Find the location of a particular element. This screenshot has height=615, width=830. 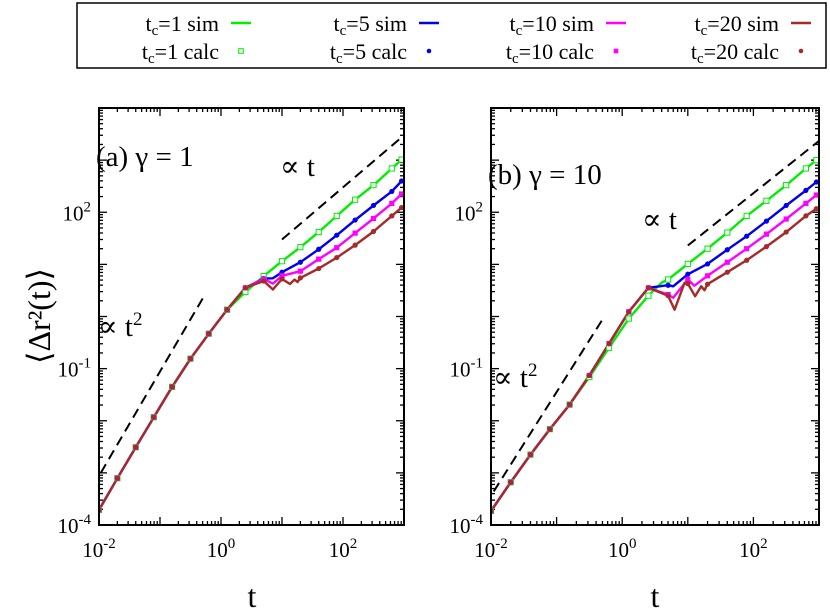

panel-b-linear-guide-label: ∝ t is located at coordinates (659, 220).